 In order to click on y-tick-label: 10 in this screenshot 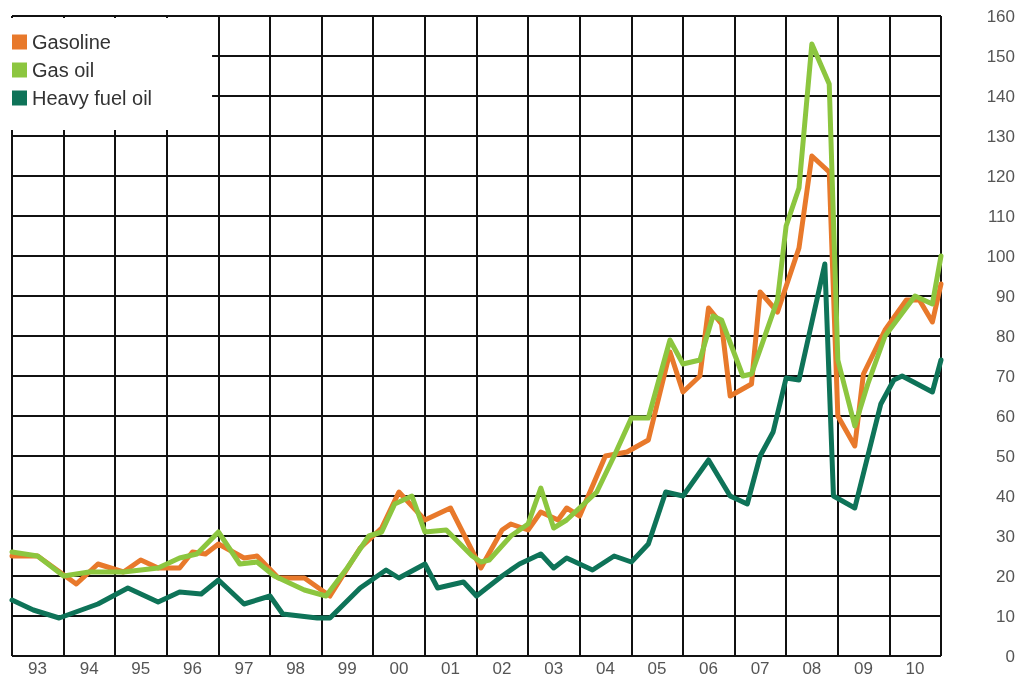, I will do `click(1005, 616)`.